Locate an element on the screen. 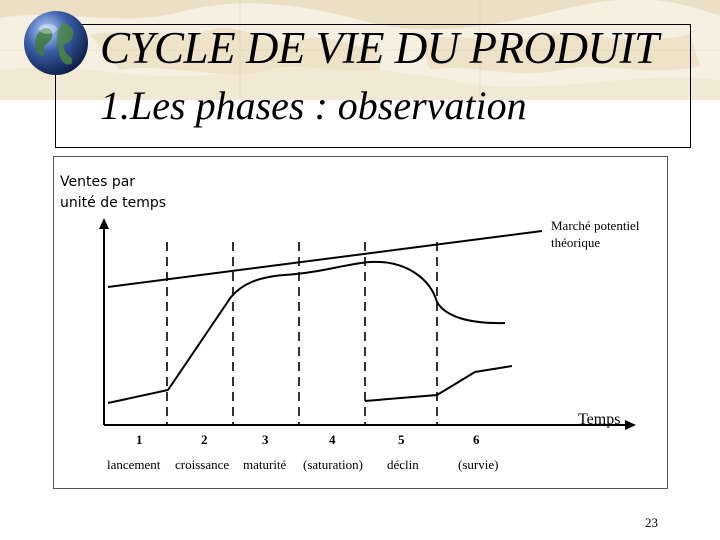 The width and height of the screenshot is (720, 540). phase-name-1: lancement is located at coordinates (134, 464).